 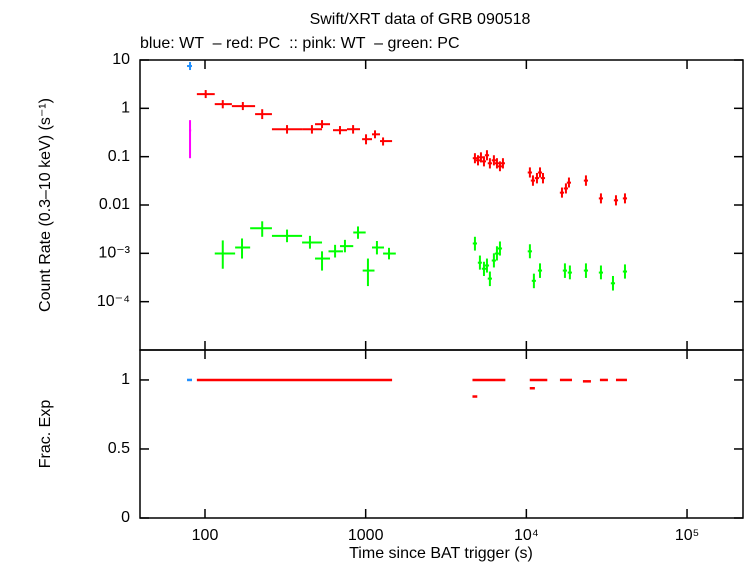 I want to click on y-tick-label: 10⁻⁴, so click(x=113, y=301).